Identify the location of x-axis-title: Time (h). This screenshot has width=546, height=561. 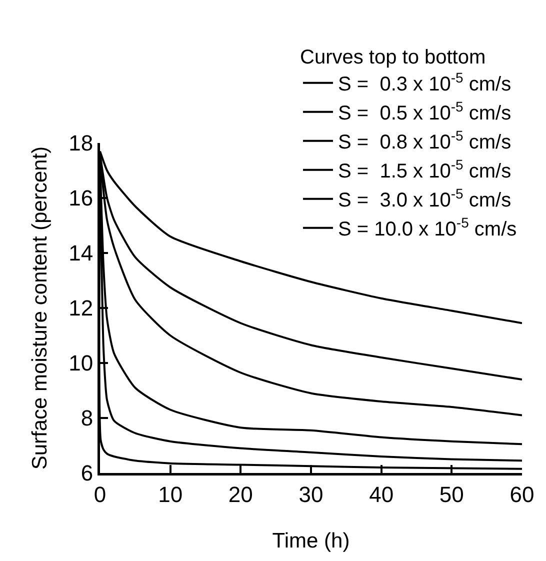
(311, 541).